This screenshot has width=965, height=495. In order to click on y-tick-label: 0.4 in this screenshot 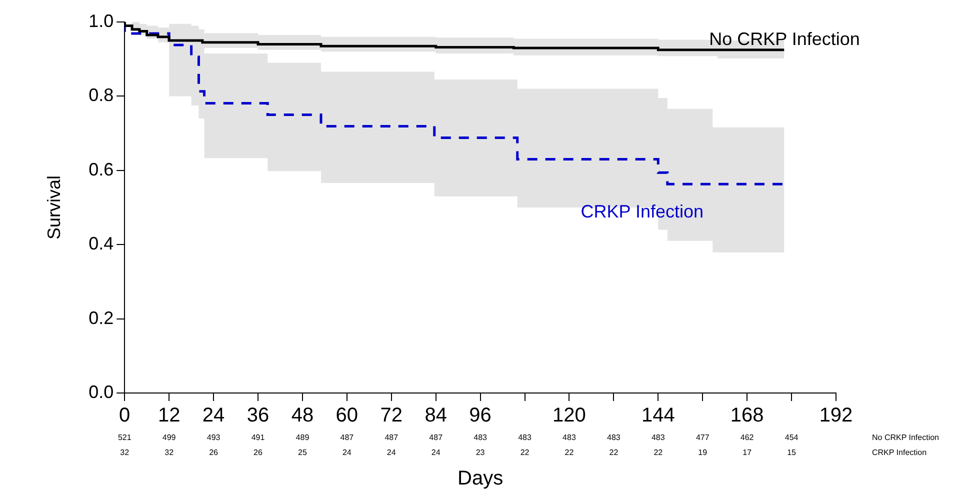, I will do `click(101, 244)`.